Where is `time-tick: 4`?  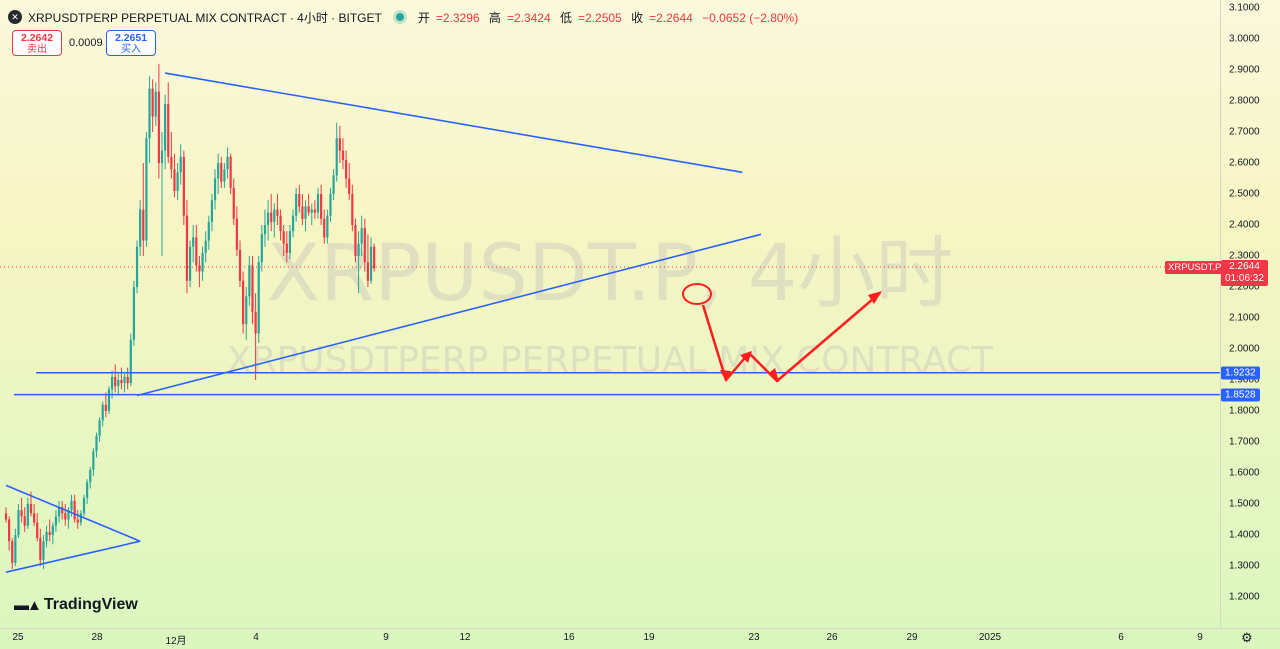 time-tick: 4 is located at coordinates (256, 637).